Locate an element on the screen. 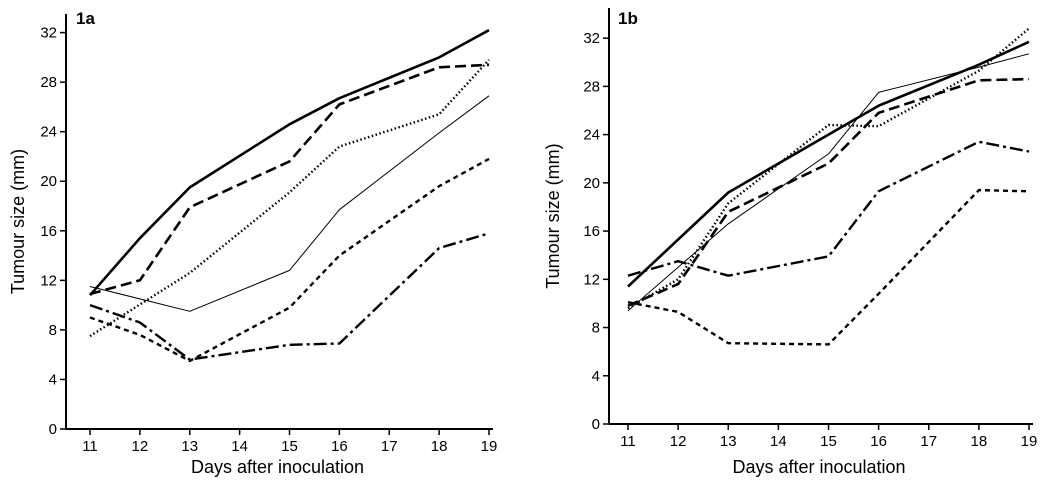 This screenshot has width=1046, height=481. series-line-short-dash is located at coordinates (828, 267).